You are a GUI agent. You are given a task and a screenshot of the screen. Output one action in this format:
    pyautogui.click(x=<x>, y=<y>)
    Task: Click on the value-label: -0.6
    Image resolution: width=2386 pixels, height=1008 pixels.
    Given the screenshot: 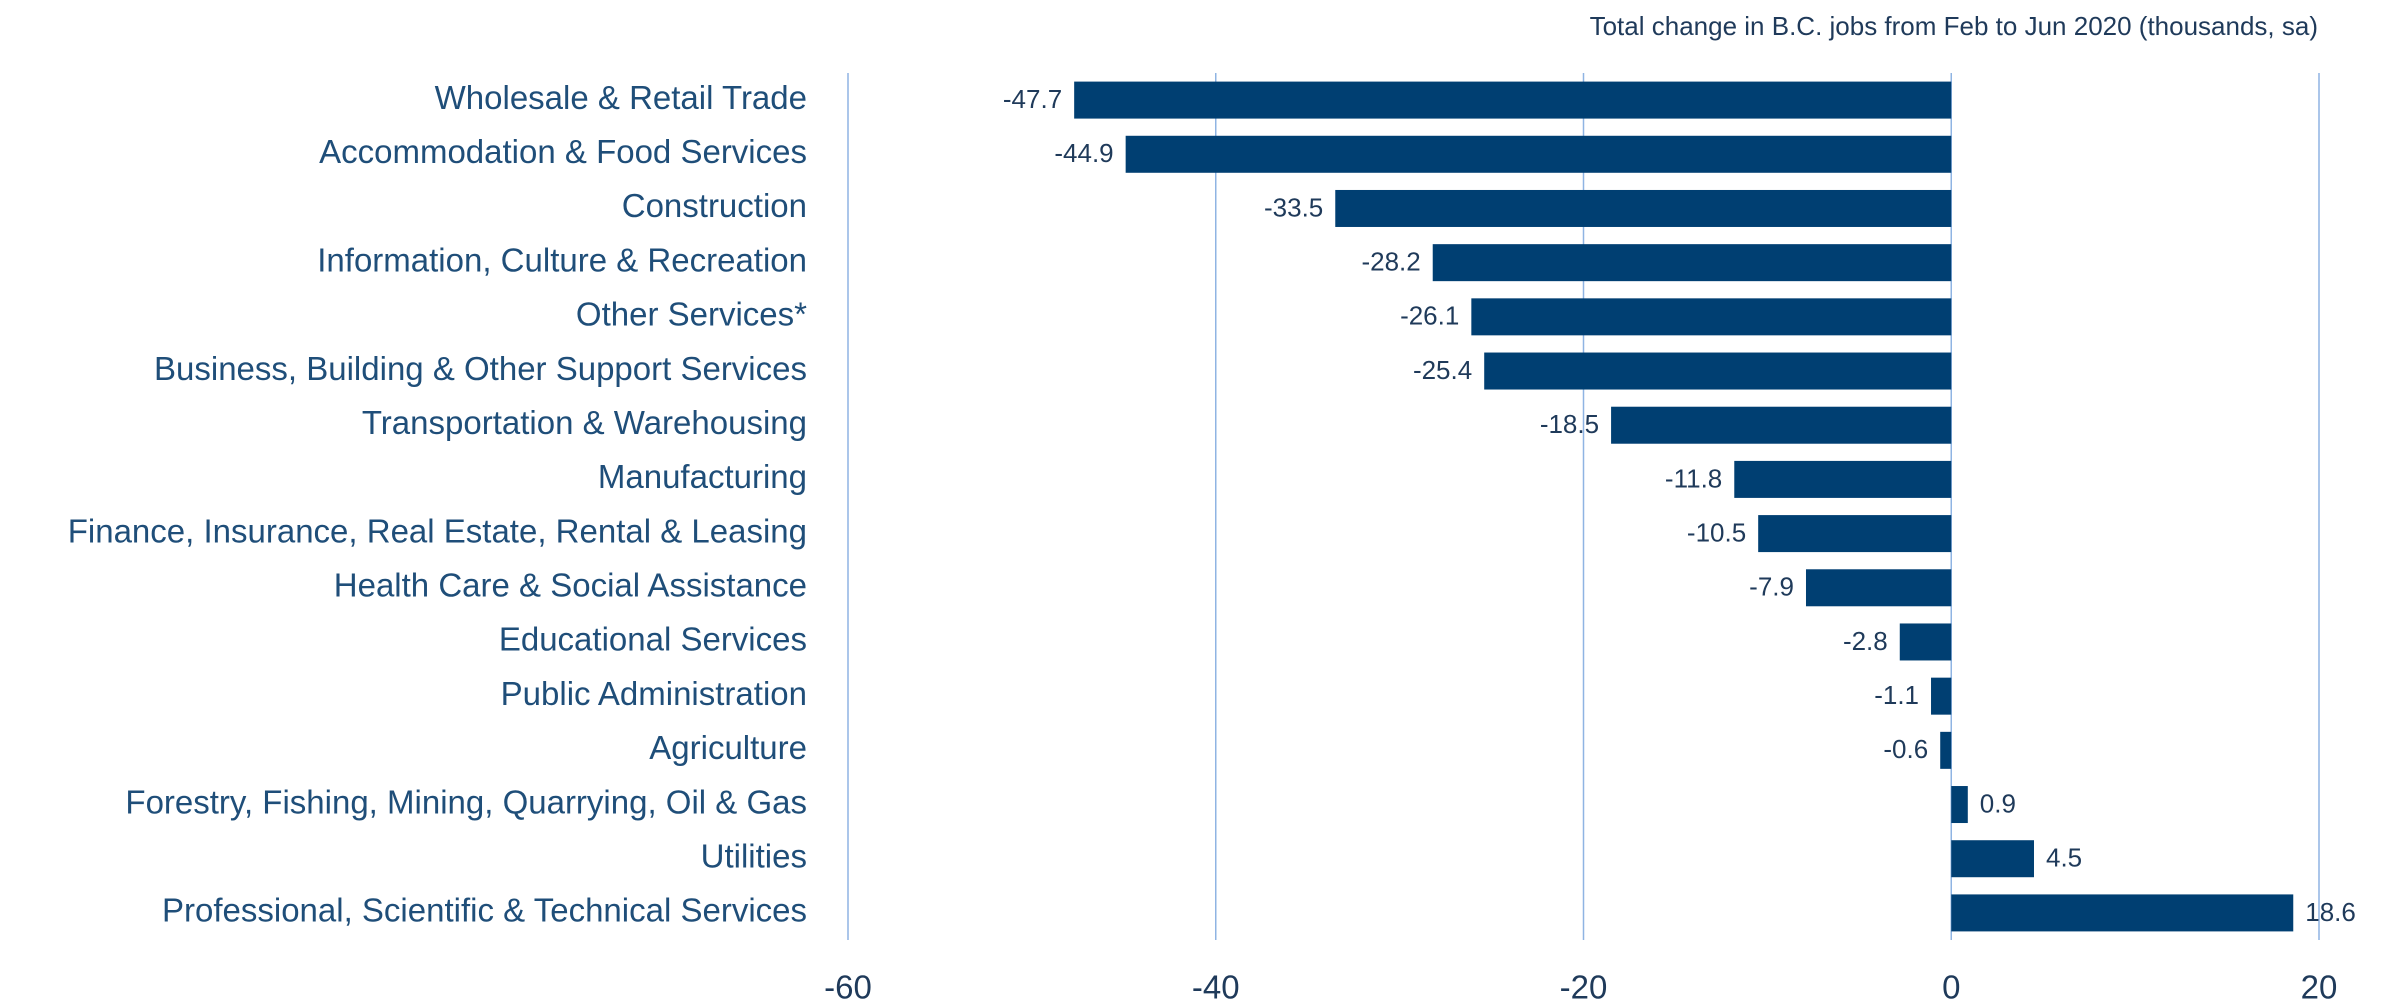 What is the action you would take?
    pyautogui.click(x=1905, y=749)
    